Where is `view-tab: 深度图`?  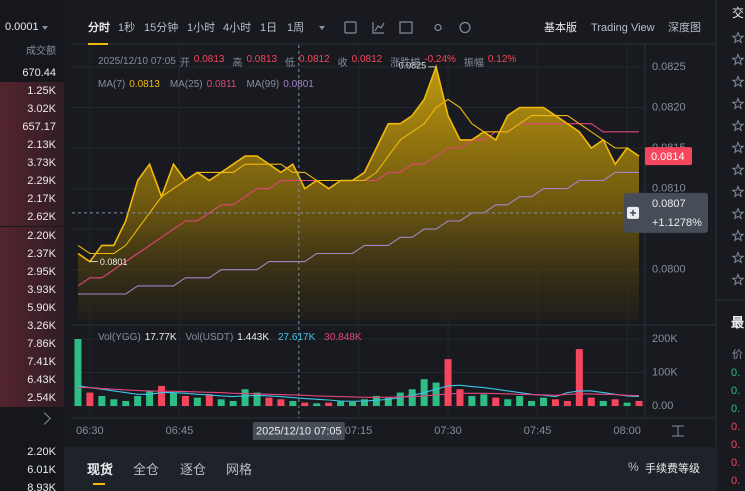 view-tab: 深度图 is located at coordinates (684, 28).